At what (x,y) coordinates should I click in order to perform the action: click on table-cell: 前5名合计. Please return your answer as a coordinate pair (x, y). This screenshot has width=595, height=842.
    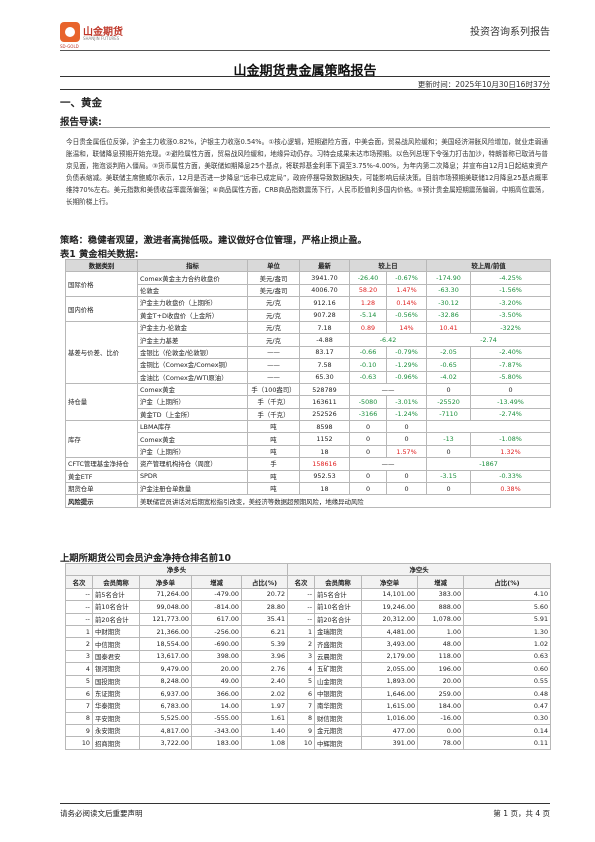
    Looking at the image, I should click on (338, 594).